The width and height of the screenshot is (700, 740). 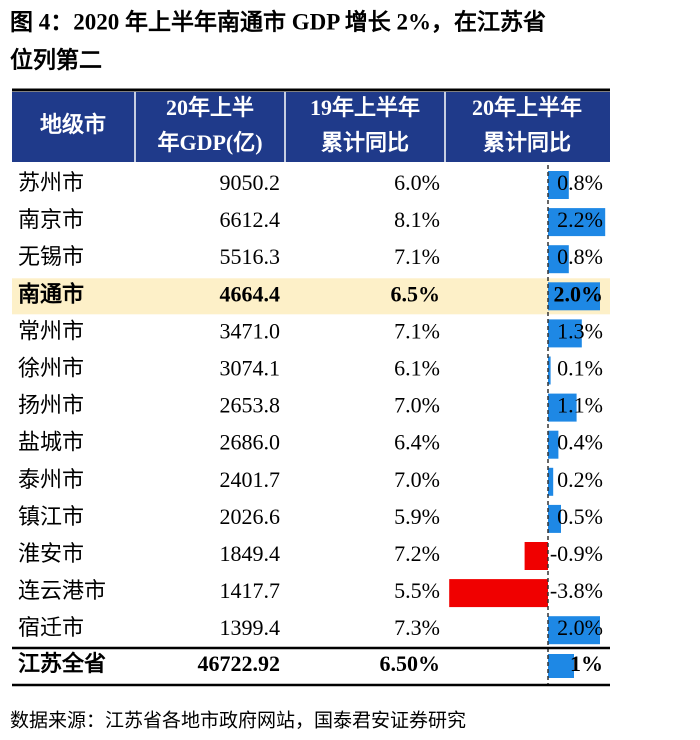 What do you see at coordinates (576, 590) in the screenshot?
I see `growth-cell: -3.8%` at bounding box center [576, 590].